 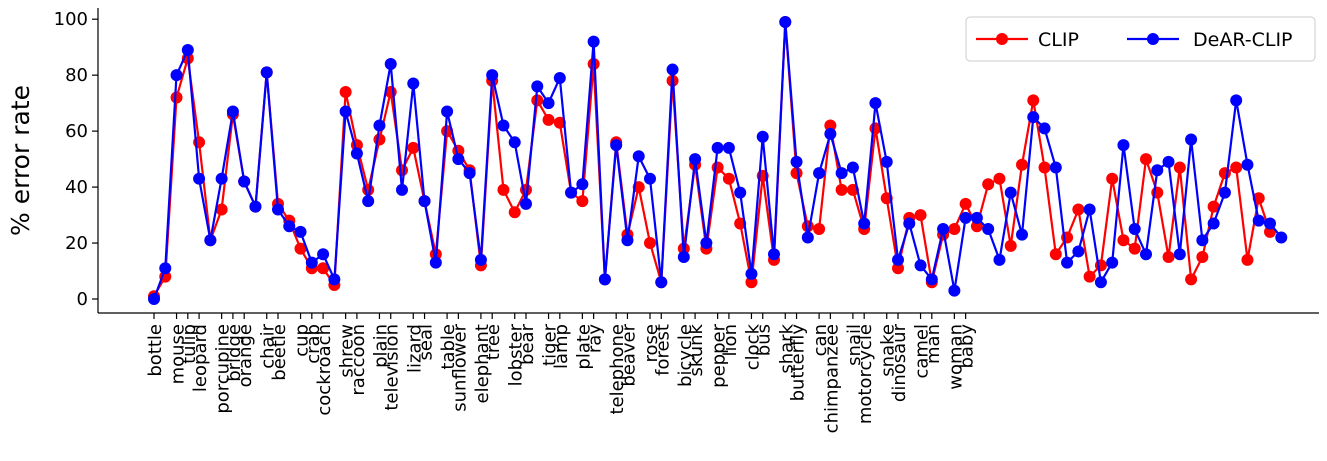 I want to click on x-tick-label-shark: shark, so click(x=786, y=348).